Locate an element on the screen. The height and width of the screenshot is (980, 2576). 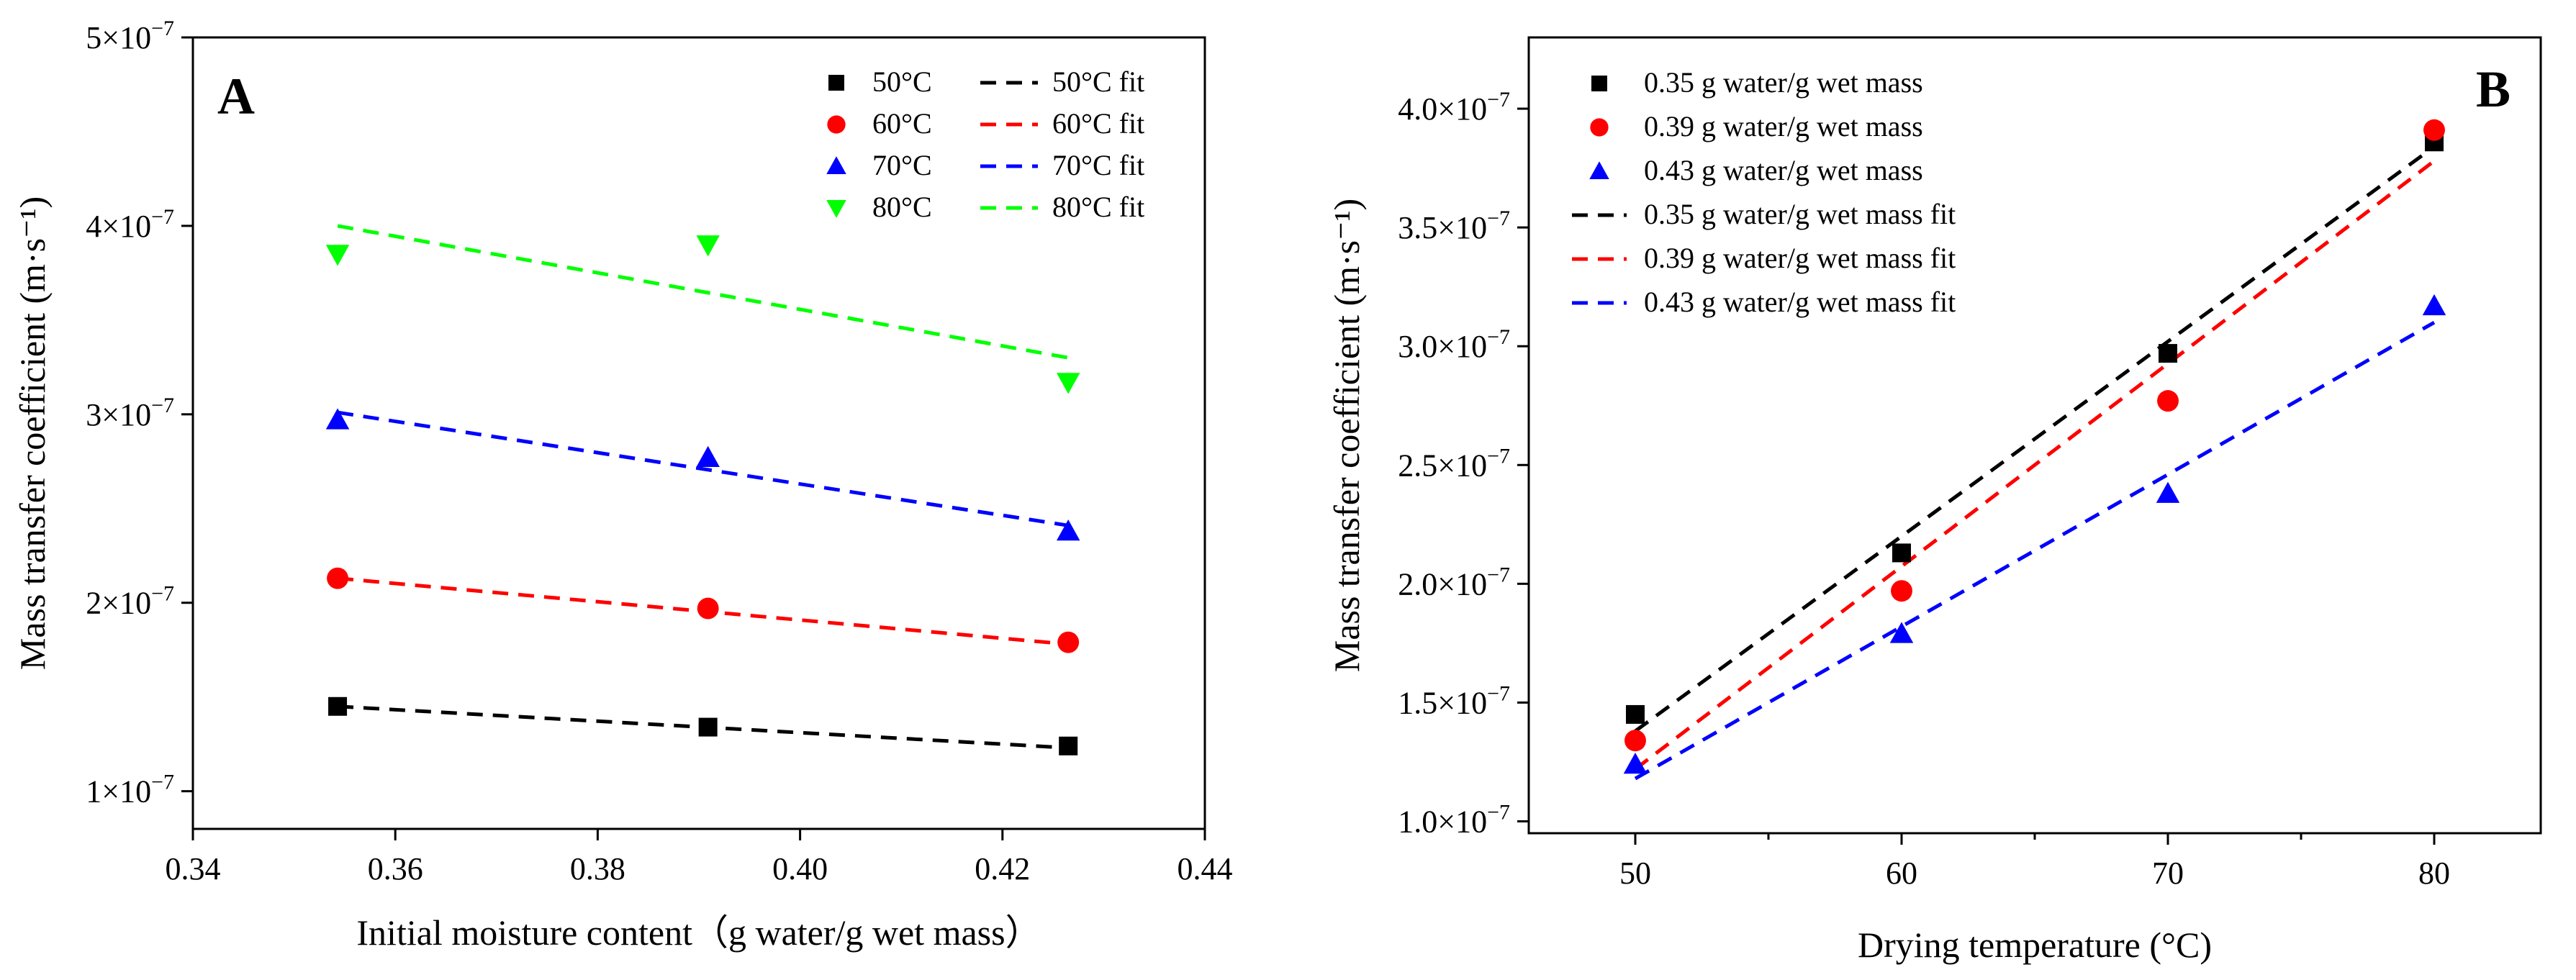
chart-a-y-tick-label: 2×10⁻⁷ is located at coordinates (130, 601).